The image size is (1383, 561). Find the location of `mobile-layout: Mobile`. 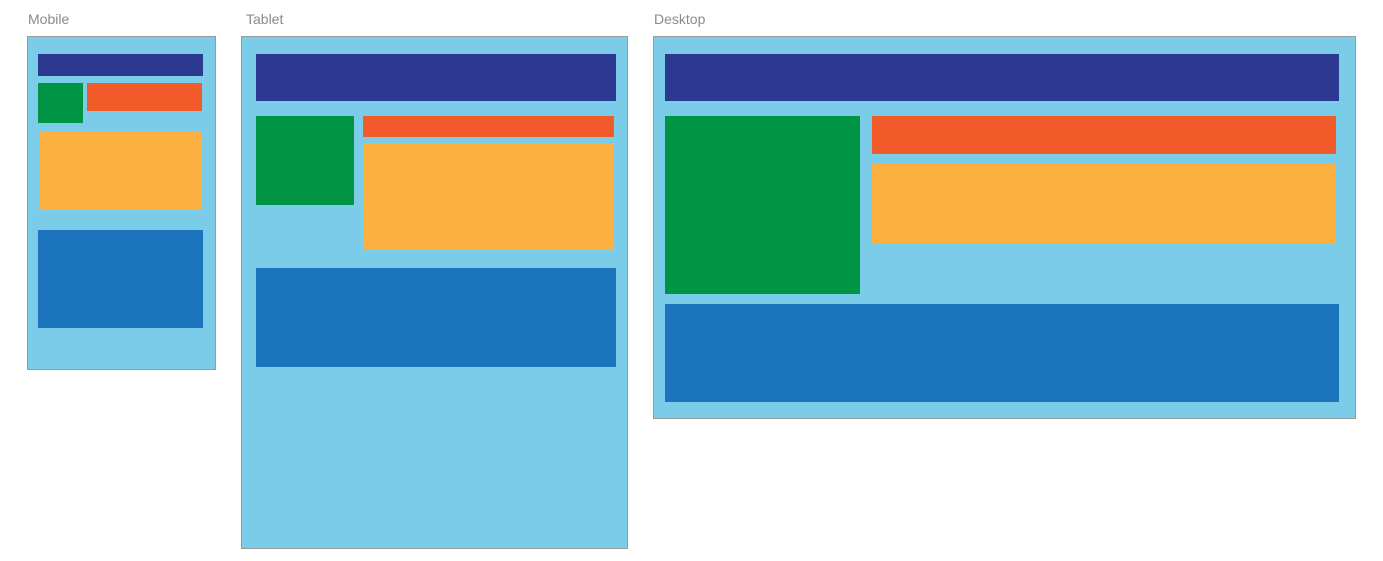

mobile-layout: Mobile is located at coordinates (121, 190).